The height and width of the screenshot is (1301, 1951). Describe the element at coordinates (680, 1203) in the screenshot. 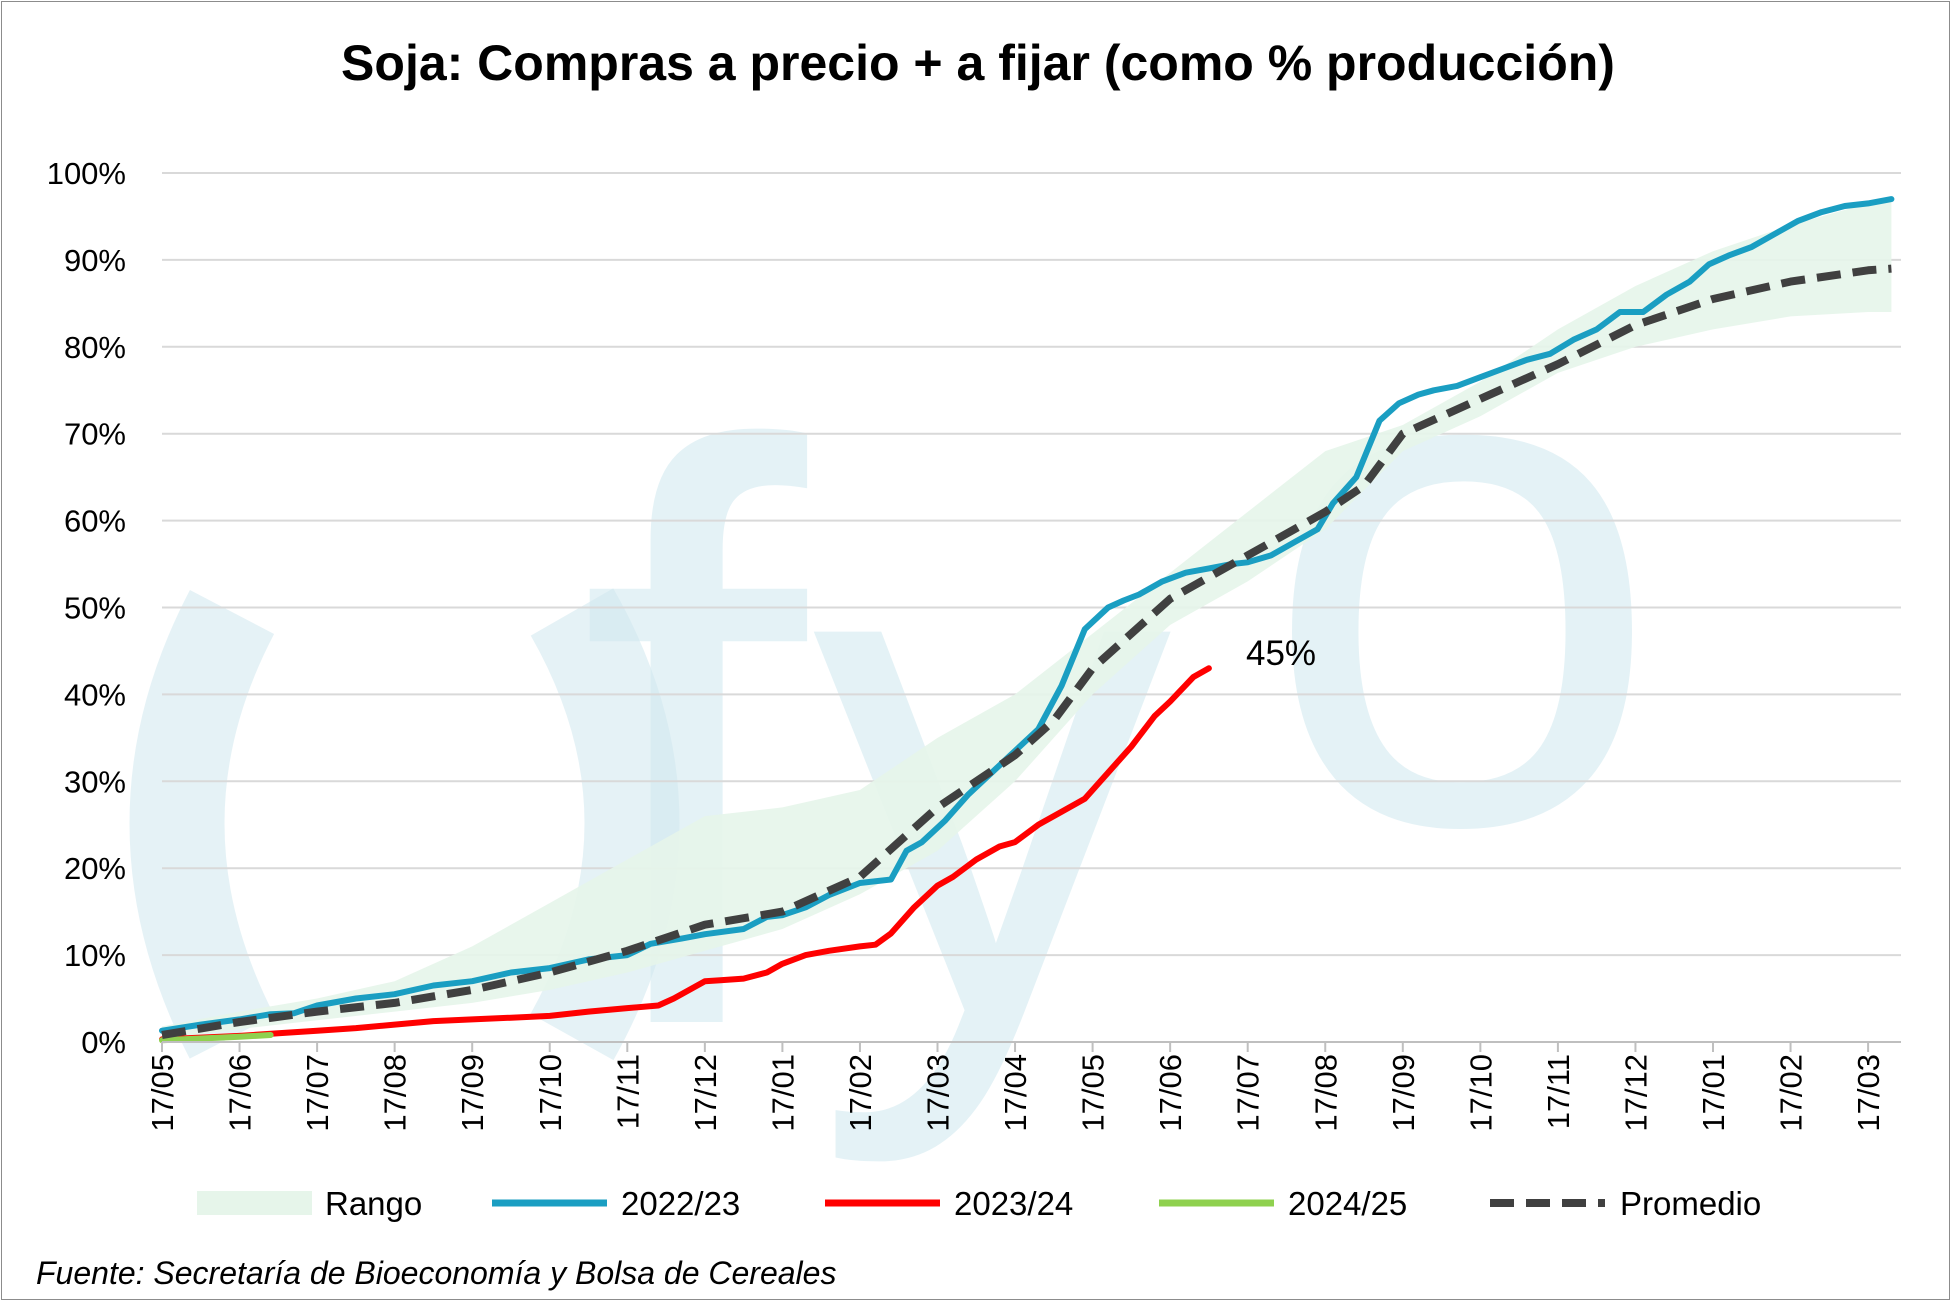

I see `legend-2022-23-label: 2022/23` at that location.